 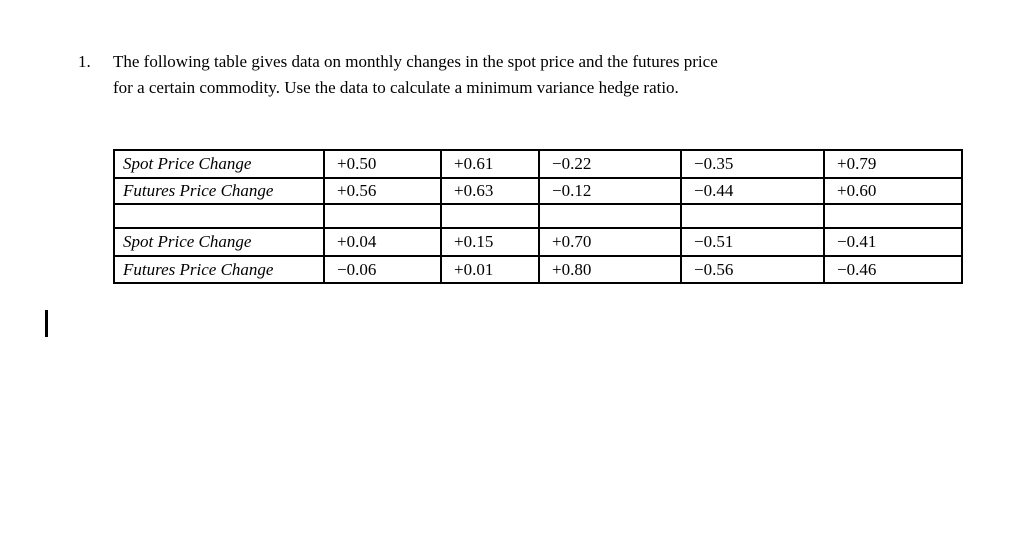 I want to click on value-cell: −0.41, so click(x=893, y=242).